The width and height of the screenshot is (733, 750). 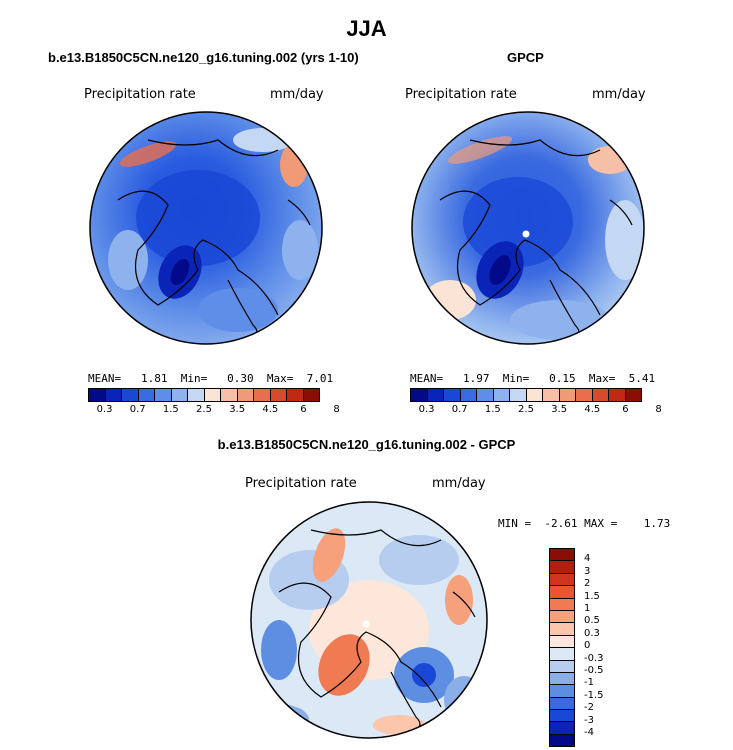 What do you see at coordinates (366, 624) in the screenshot?
I see `diff-pole-marker` at bounding box center [366, 624].